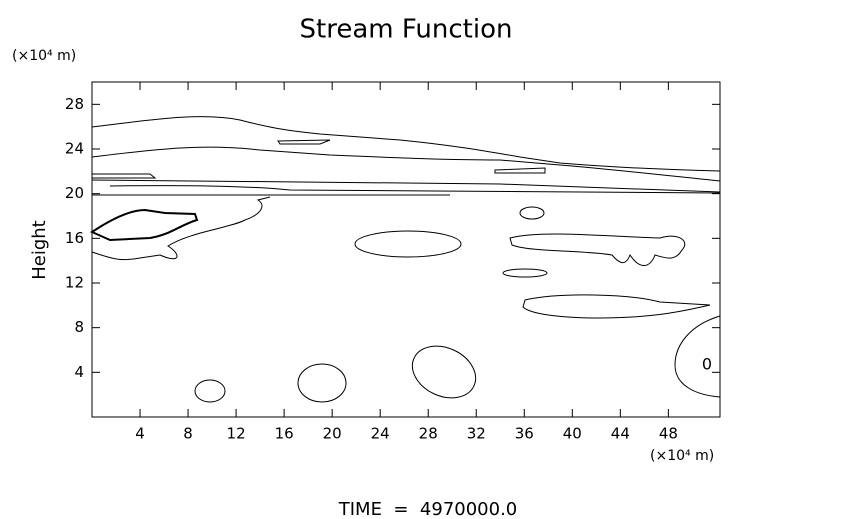  What do you see at coordinates (74, 193) in the screenshot?
I see `y-tick-label: 20` at bounding box center [74, 193].